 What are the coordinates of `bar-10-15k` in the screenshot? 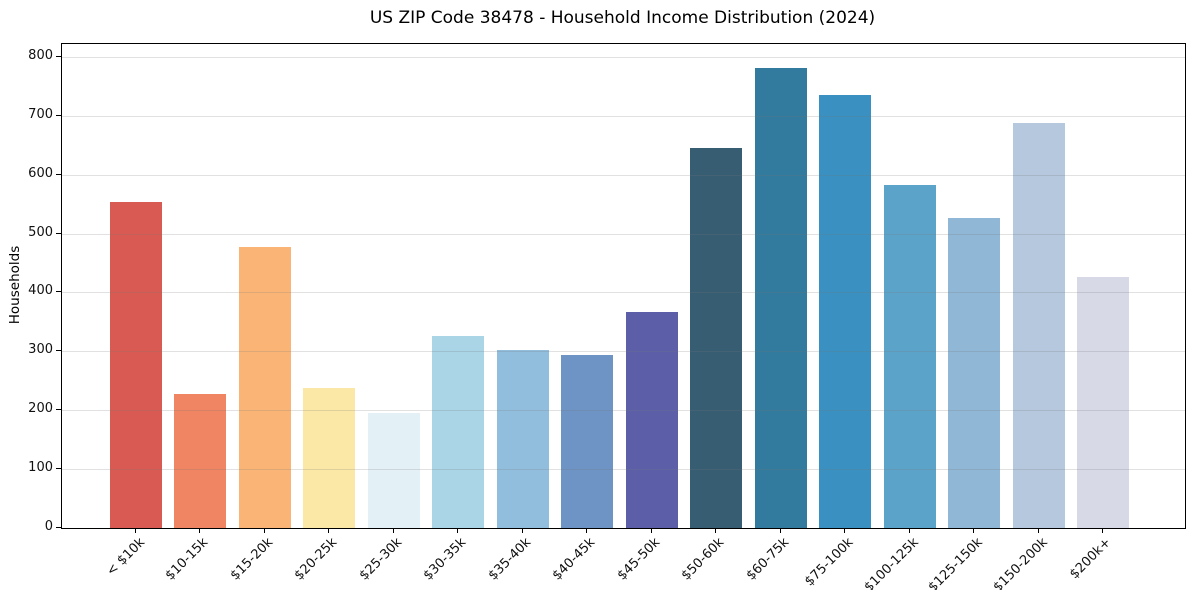 It's located at (200, 460).